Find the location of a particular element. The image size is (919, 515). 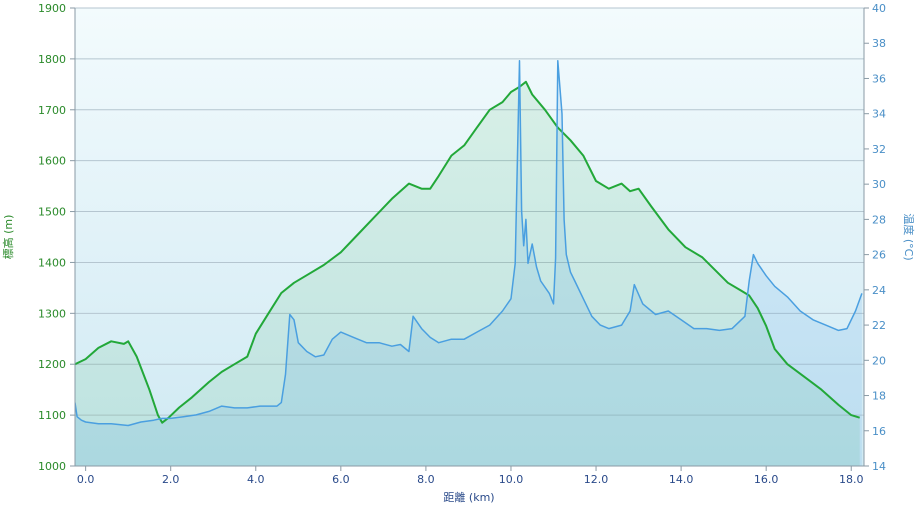

right-tick-label: 40 is located at coordinates (879, 8).